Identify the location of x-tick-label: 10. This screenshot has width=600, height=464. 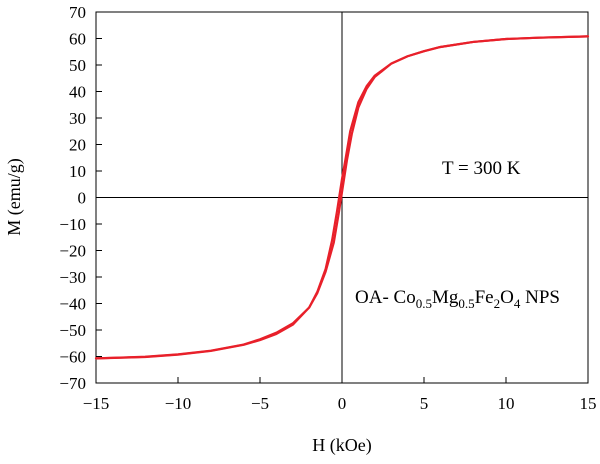
(506, 403).